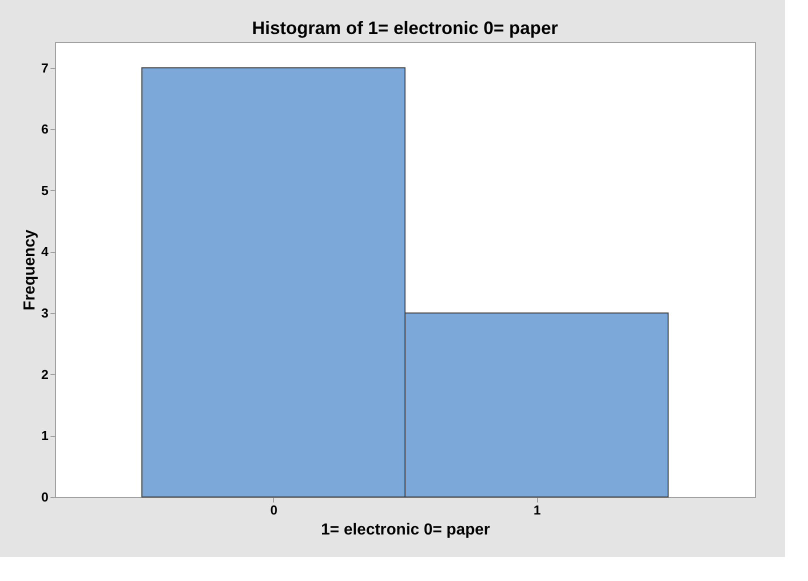 The width and height of the screenshot is (808, 581). What do you see at coordinates (29, 269) in the screenshot?
I see `y-axis-title: Frequency` at bounding box center [29, 269].